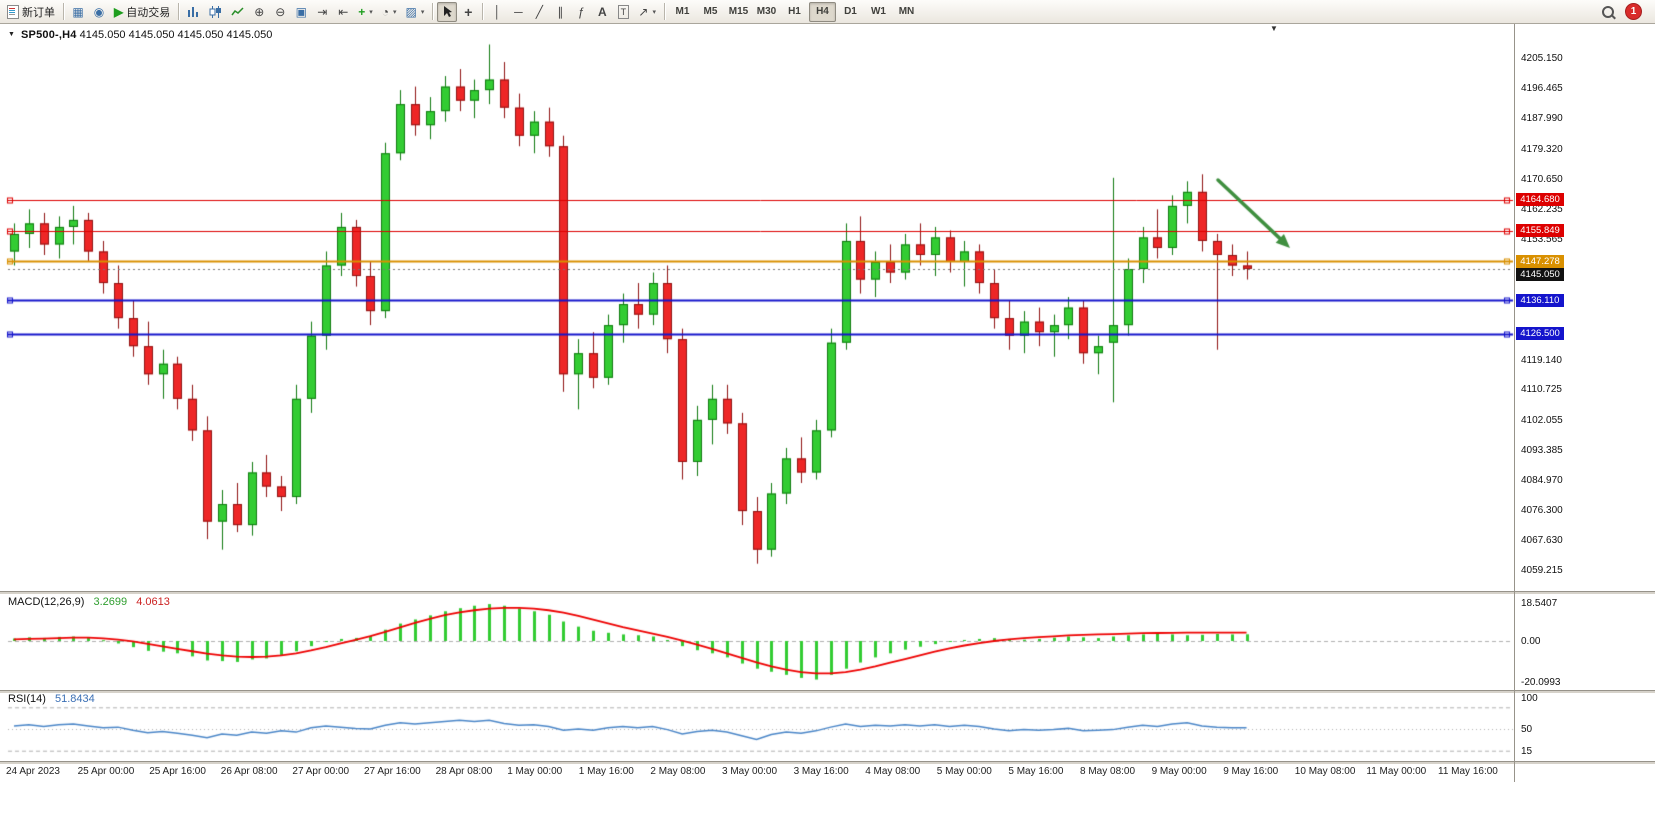 The image size is (1655, 827). What do you see at coordinates (249, 771) in the screenshot?
I see `time-axis-label: 26 Apr 08:00` at bounding box center [249, 771].